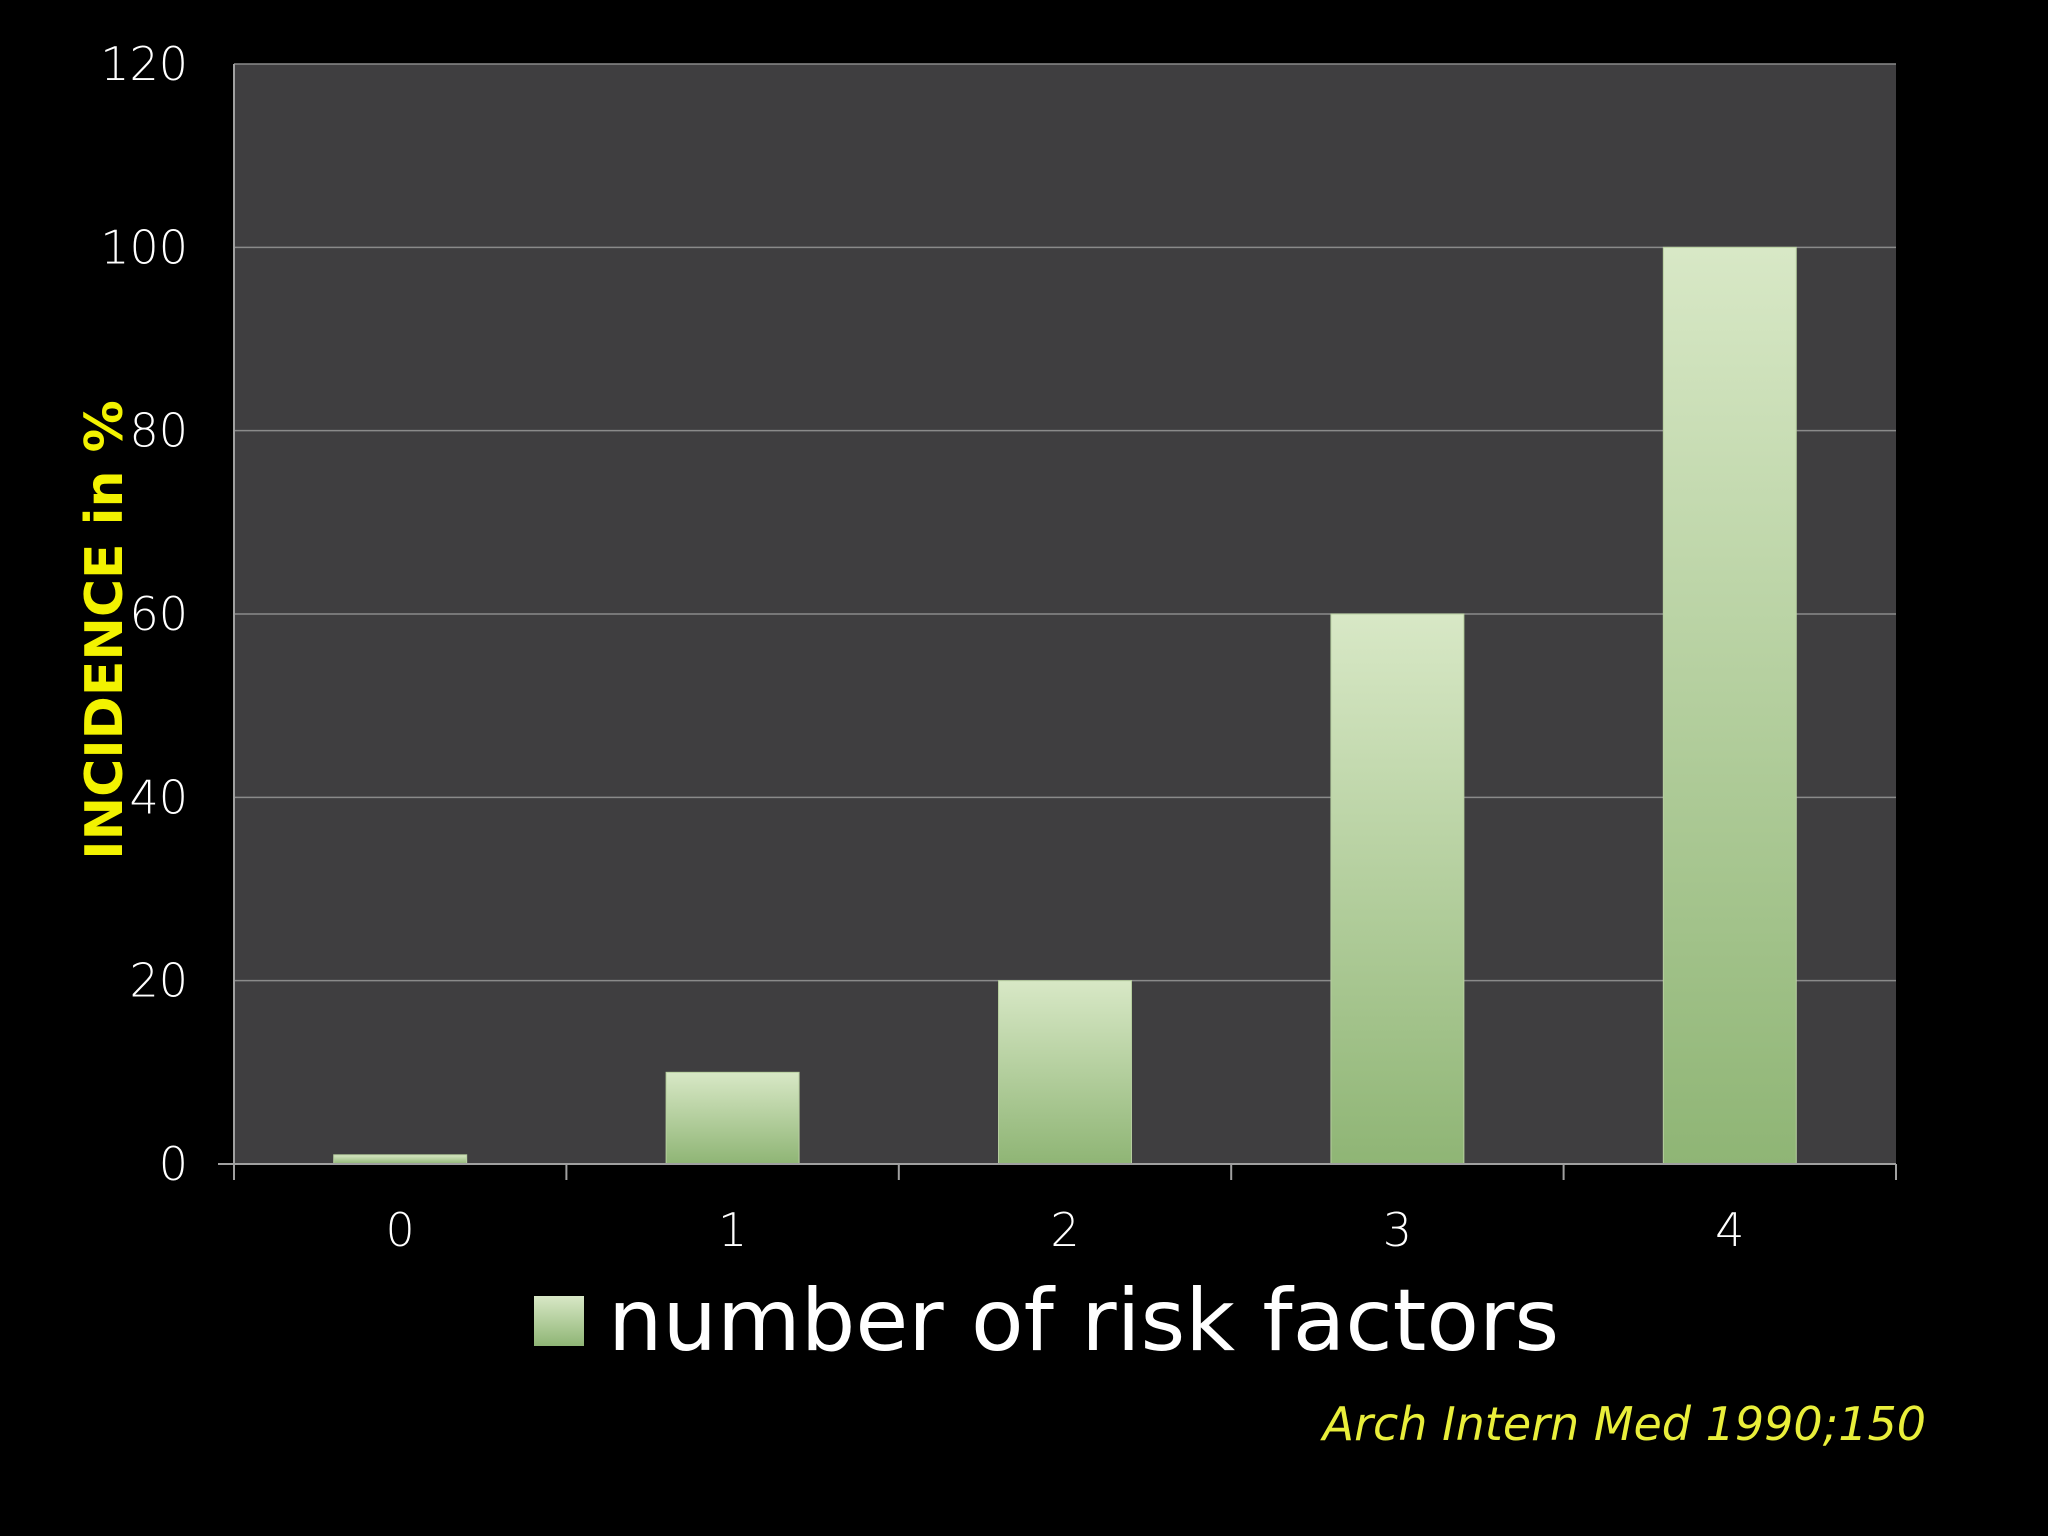 The height and width of the screenshot is (1536, 2048). I want to click on y-tick-label: 120, so click(144, 64).